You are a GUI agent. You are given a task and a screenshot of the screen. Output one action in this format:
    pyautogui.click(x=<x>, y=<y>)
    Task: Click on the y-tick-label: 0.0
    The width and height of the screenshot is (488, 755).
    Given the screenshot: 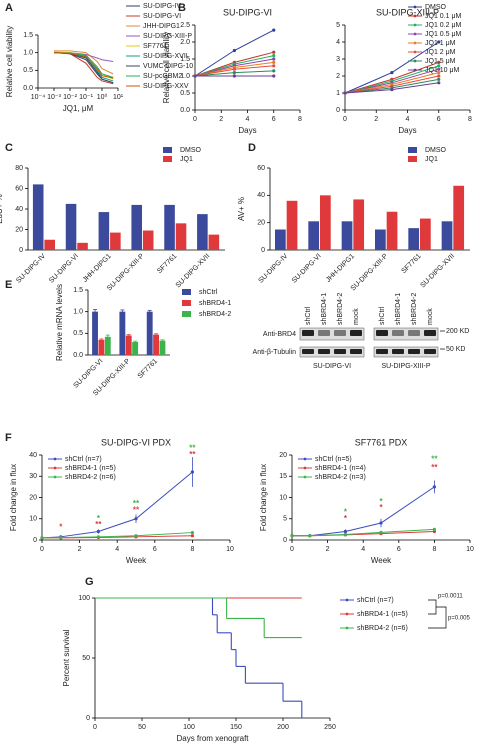 What is the action you would take?
    pyautogui.click(x=185, y=110)
    